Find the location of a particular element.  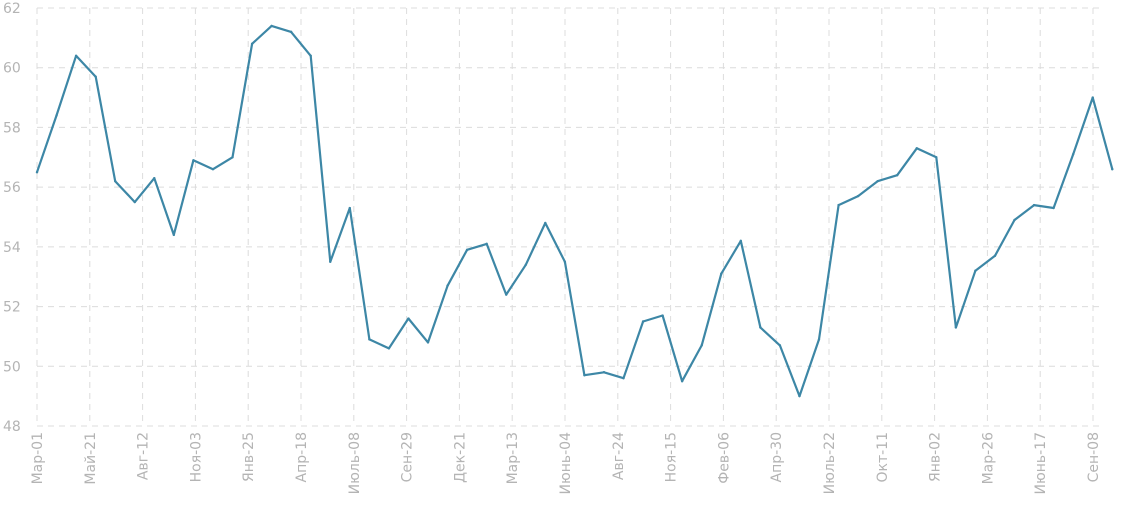

x-tick-label: Окт-11 is located at coordinates (883, 457).